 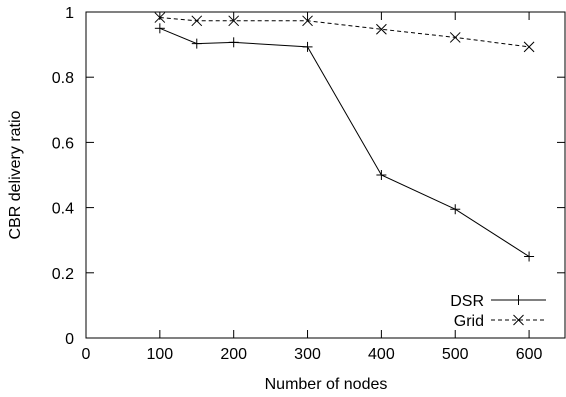 What do you see at coordinates (159, 354) in the screenshot?
I see `x-tick-label: 100` at bounding box center [159, 354].